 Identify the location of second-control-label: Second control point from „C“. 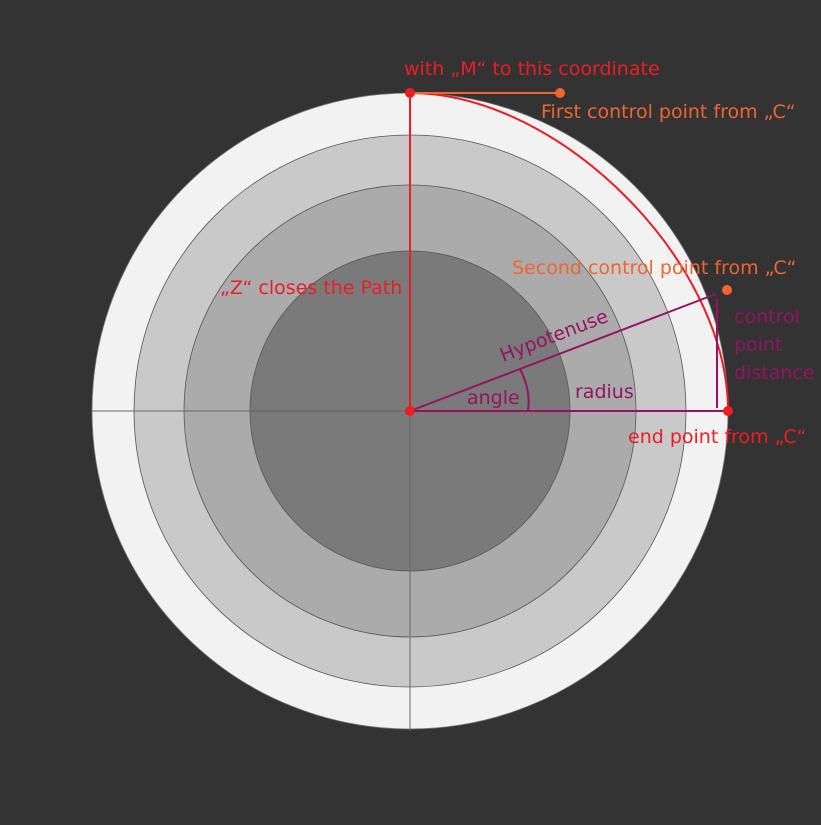
(654, 268).